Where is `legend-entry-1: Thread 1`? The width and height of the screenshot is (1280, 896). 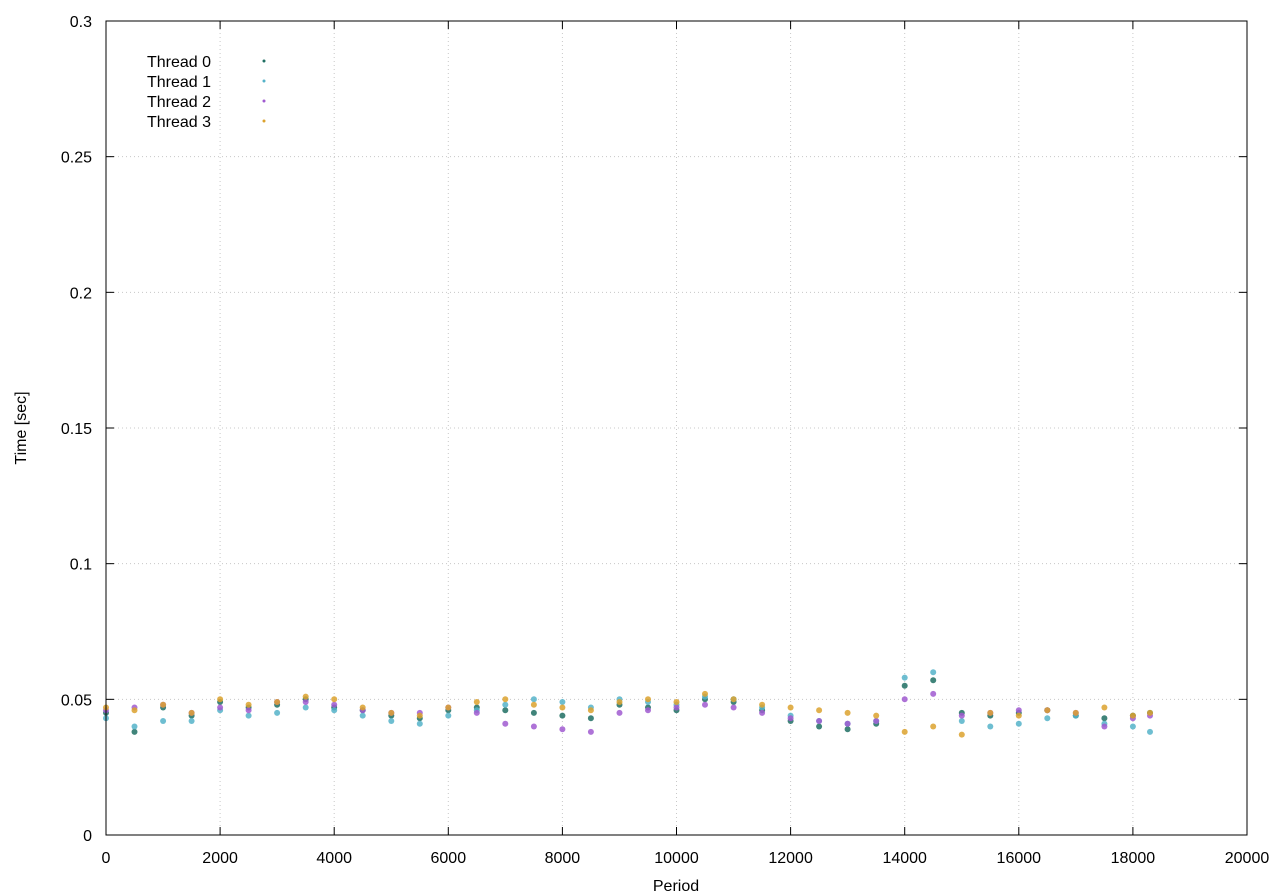
legend-entry-1: Thread 1 is located at coordinates (179, 82).